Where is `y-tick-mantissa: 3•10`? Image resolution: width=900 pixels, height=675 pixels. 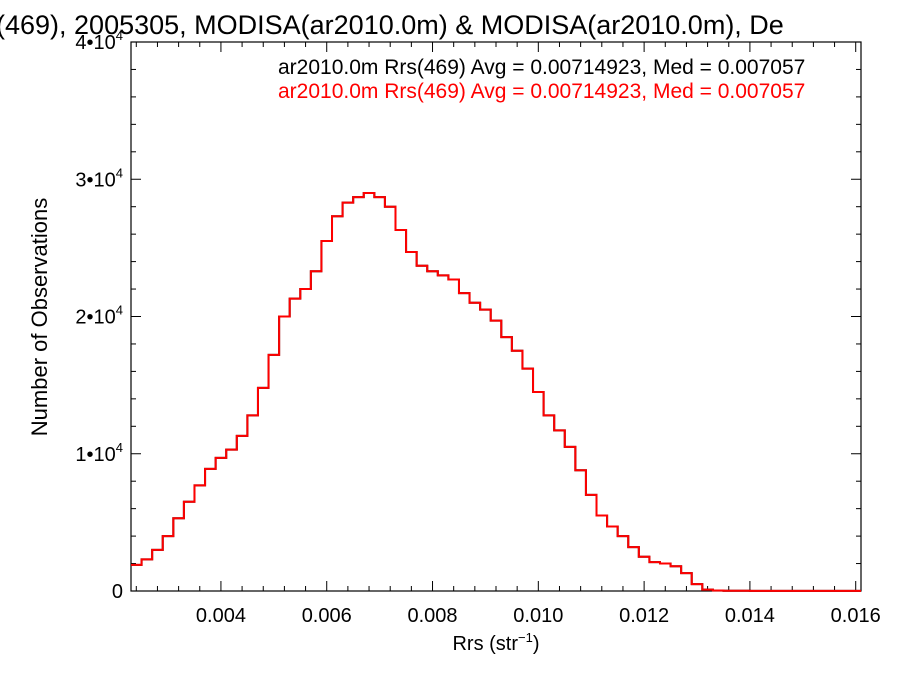
y-tick-mantissa: 3•10 is located at coordinates (95, 180).